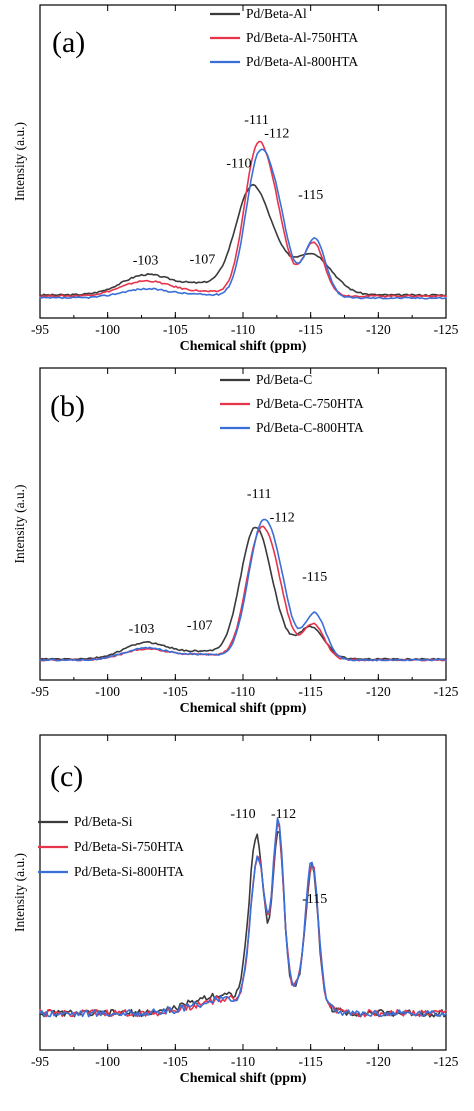  What do you see at coordinates (103, 821) in the screenshot?
I see `legend-entry: Pd/Beta-Si` at bounding box center [103, 821].